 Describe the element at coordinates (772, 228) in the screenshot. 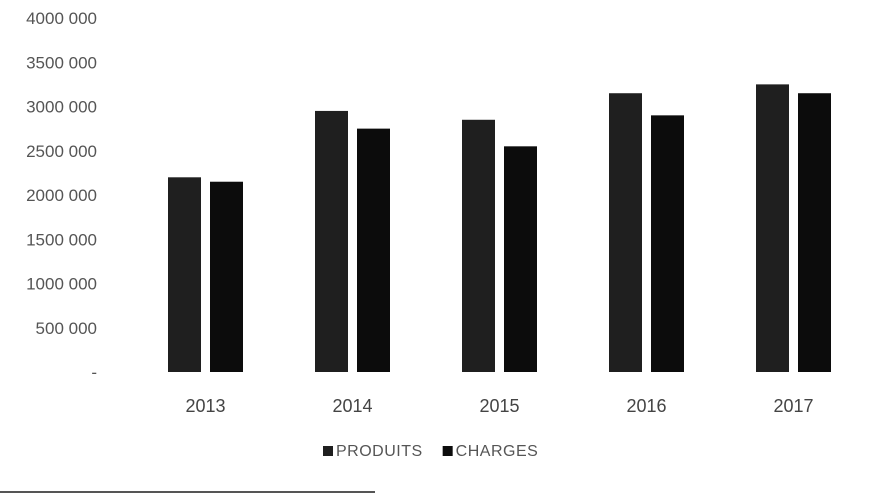

I see `bar-produits-2017` at that location.